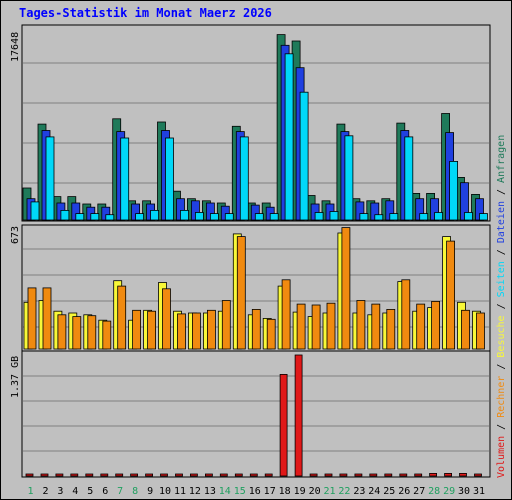  What do you see at coordinates (285, 491) in the screenshot?
I see `x-tick-label-18: 18` at bounding box center [285, 491].